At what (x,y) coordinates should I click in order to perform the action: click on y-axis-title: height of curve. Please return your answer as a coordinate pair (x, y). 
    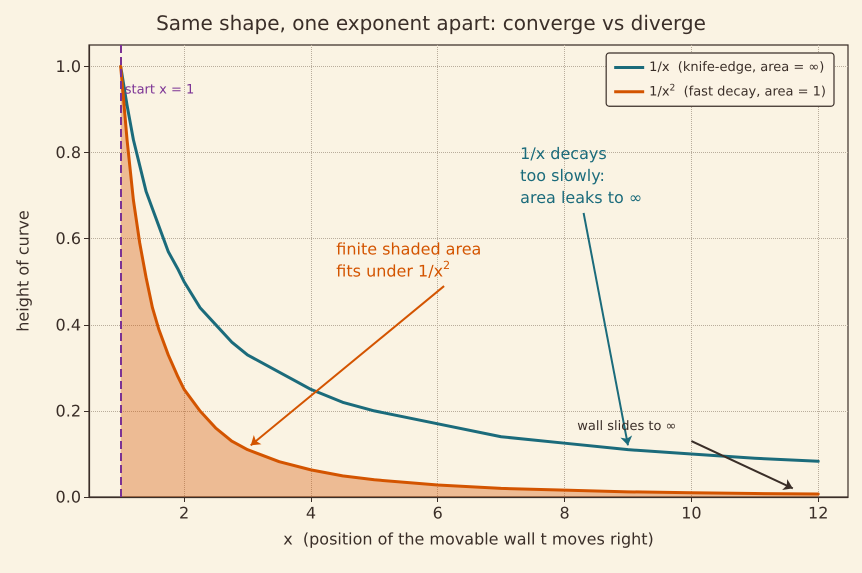
    Looking at the image, I should click on (23, 271).